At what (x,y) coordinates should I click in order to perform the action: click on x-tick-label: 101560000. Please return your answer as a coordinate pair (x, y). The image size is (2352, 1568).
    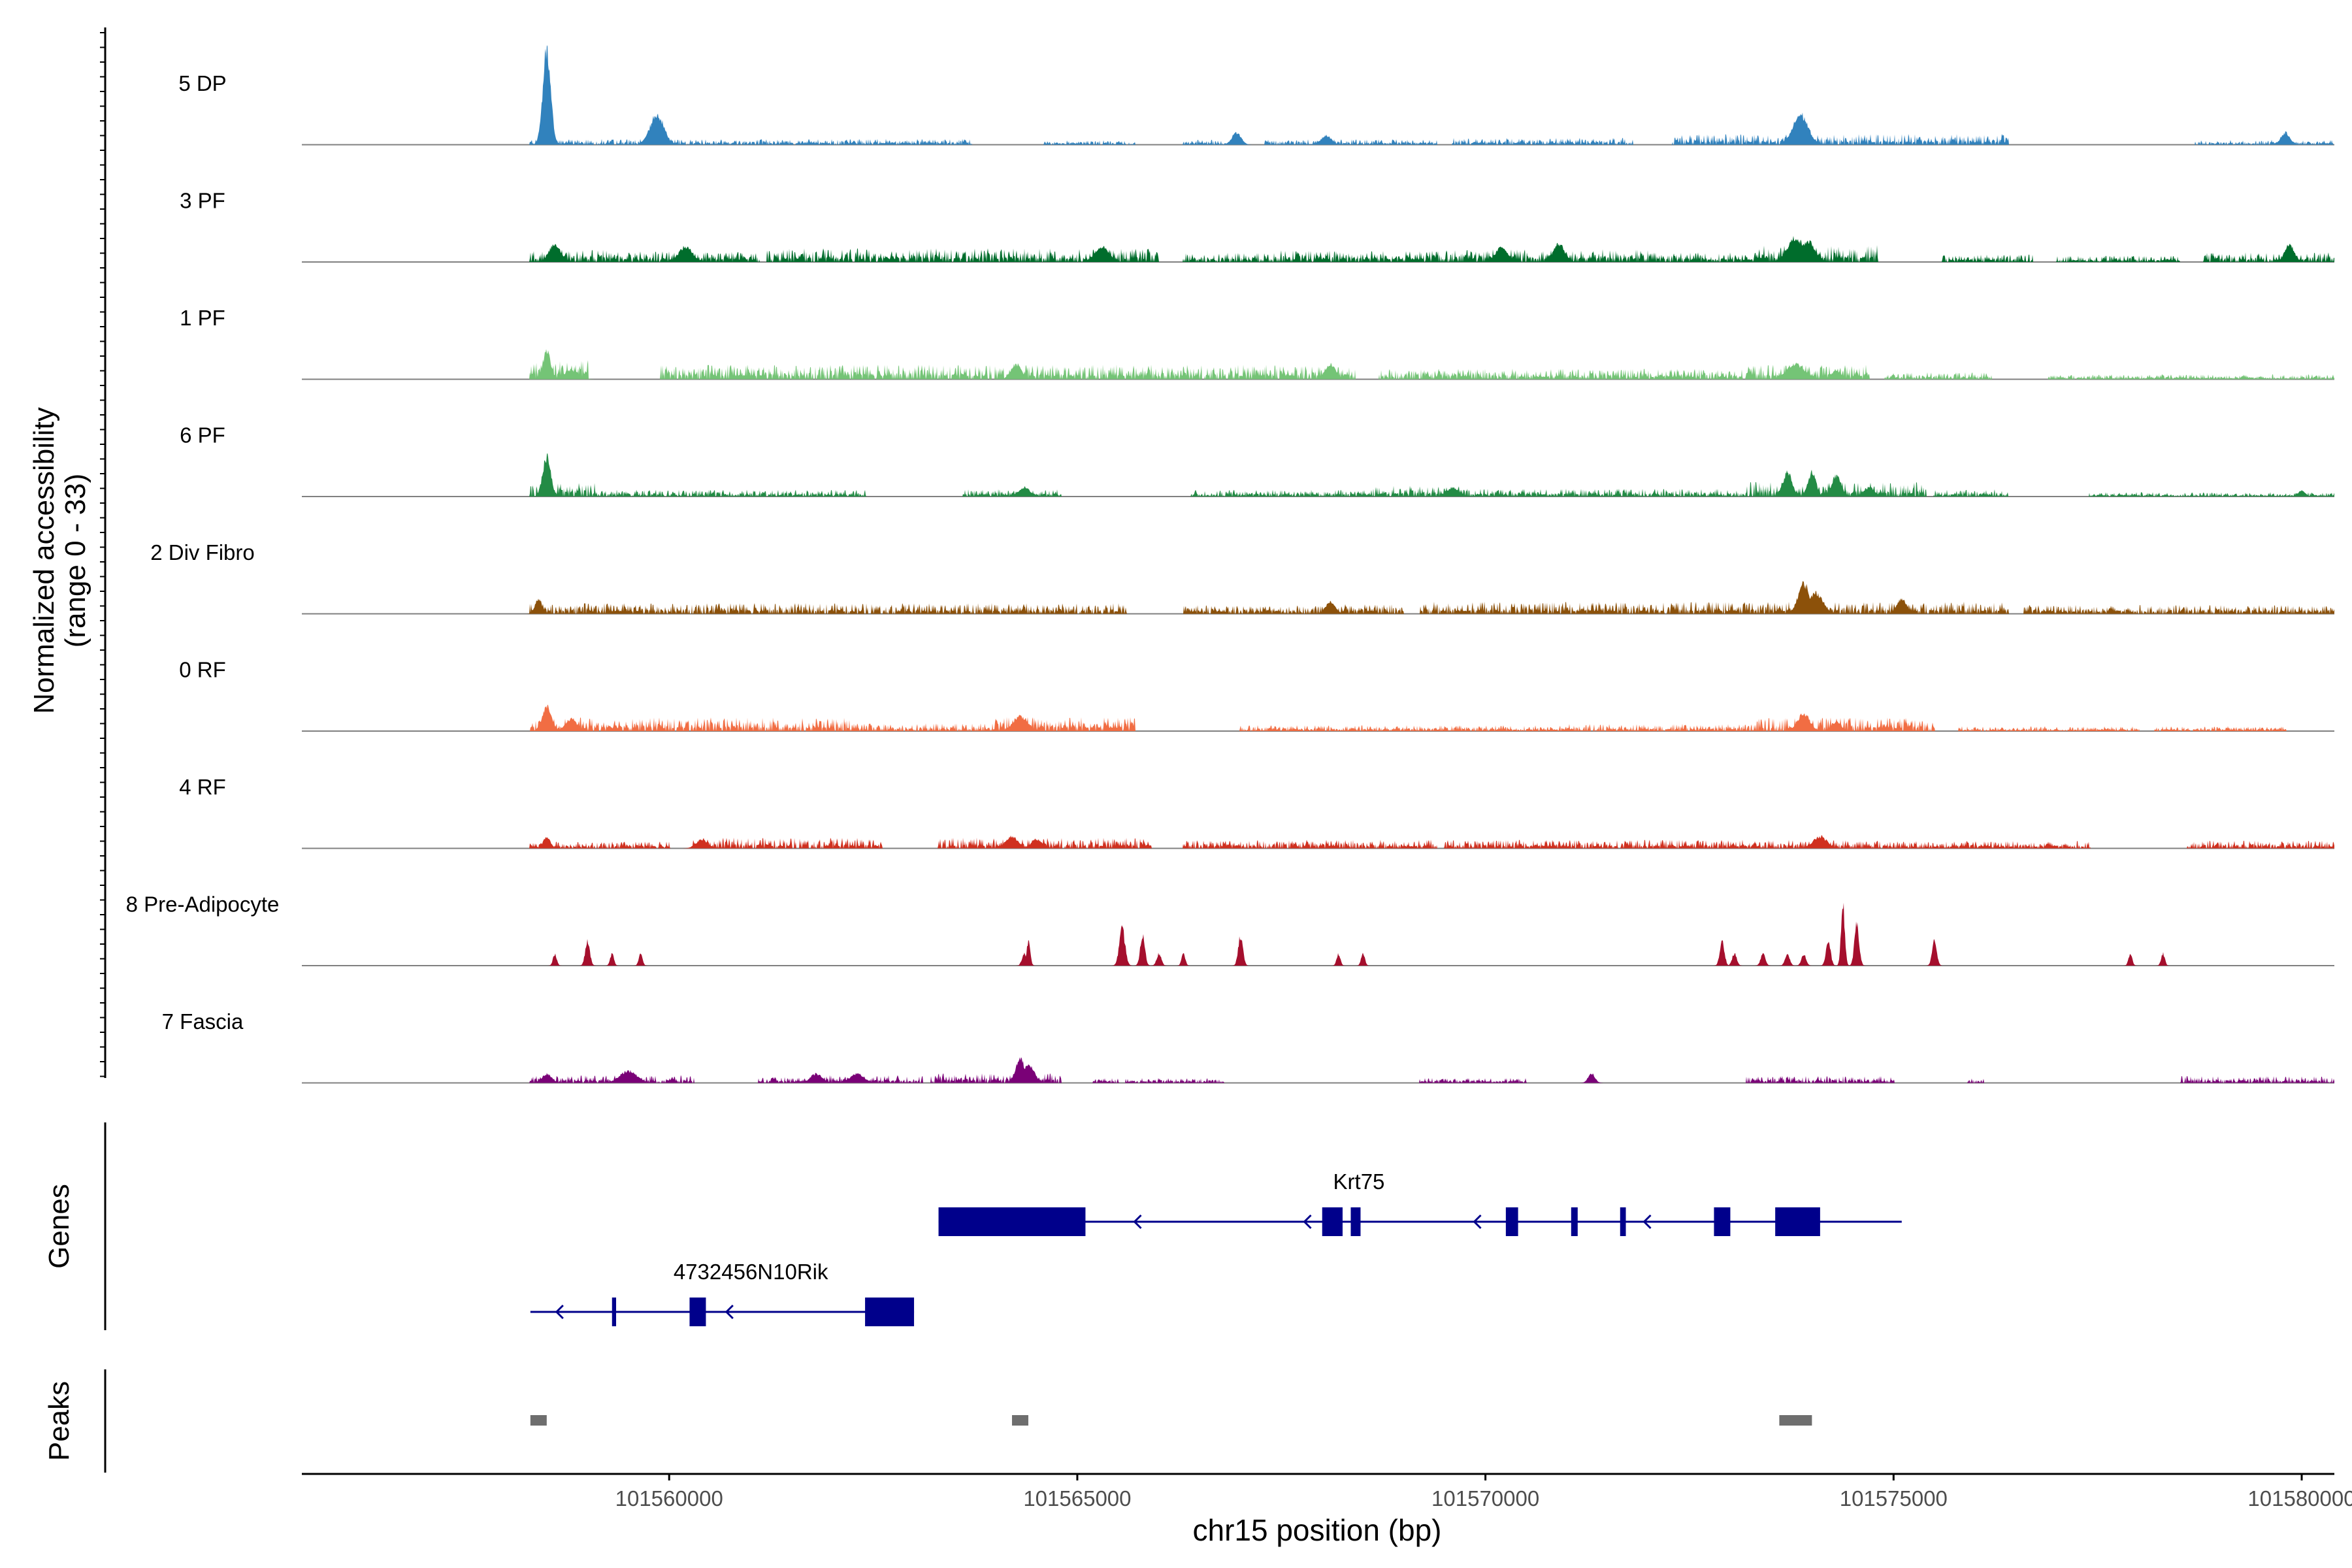
    Looking at the image, I should click on (669, 1498).